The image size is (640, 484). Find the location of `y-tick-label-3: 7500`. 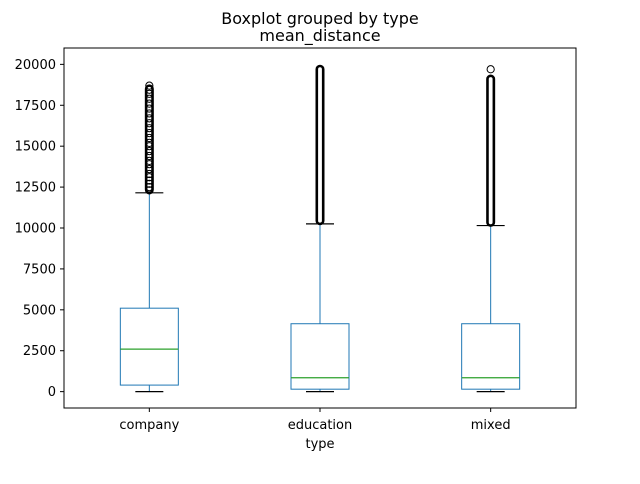

y-tick-label-3: 7500 is located at coordinates (39, 269).